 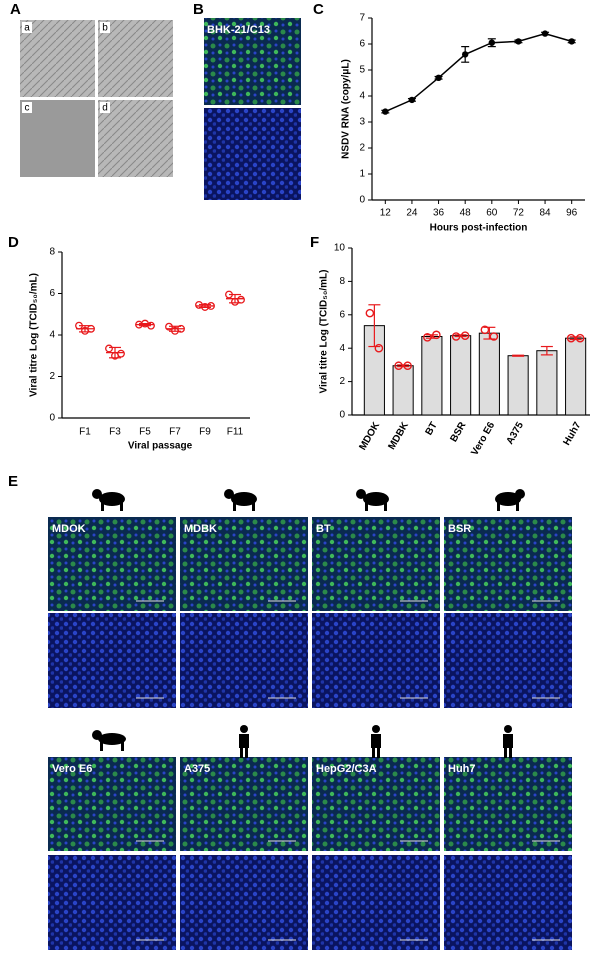 What do you see at coordinates (362, 174) in the screenshot?
I see `y-tick-label: 1` at bounding box center [362, 174].